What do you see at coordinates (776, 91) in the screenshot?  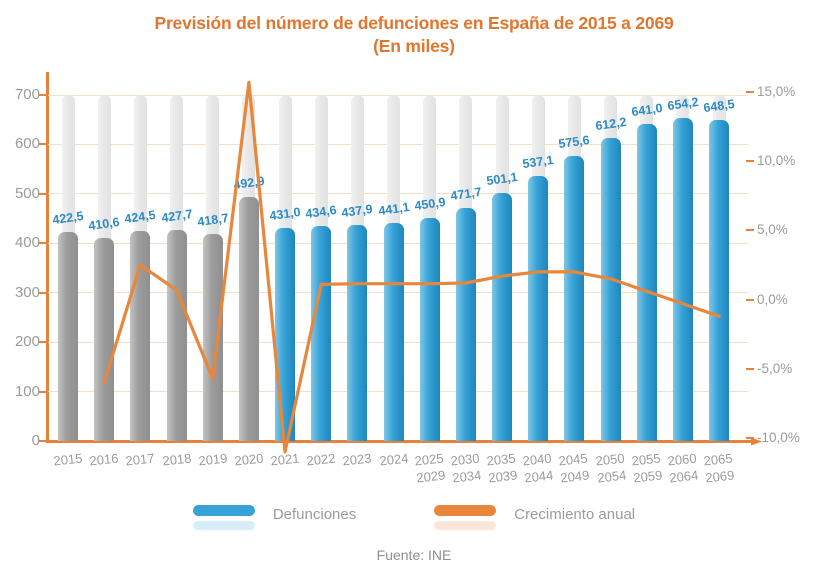 I see `right-axis-label: 15,0%` at bounding box center [776, 91].